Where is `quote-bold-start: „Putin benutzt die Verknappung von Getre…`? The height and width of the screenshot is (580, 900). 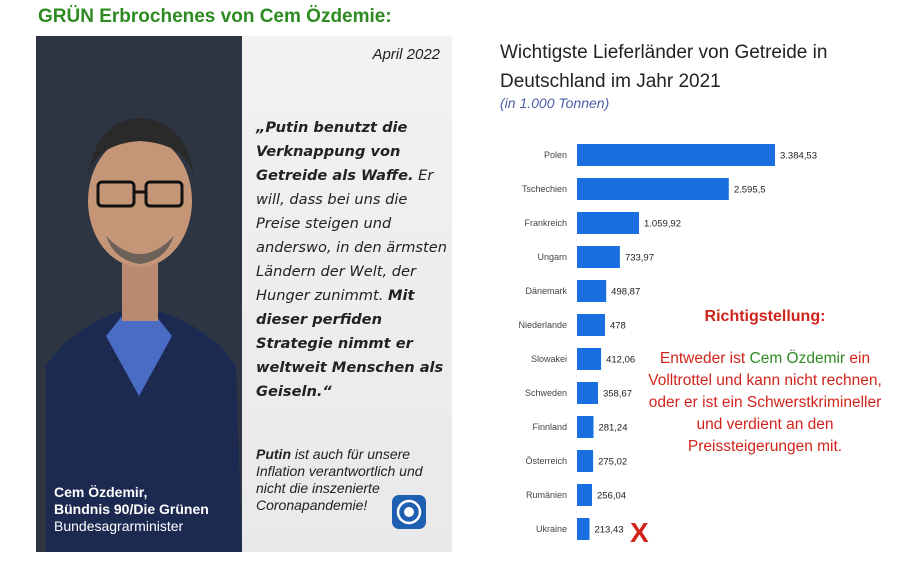
quote-bold-start: „Putin benutzt die Verknappung von Getre… is located at coordinates (335, 151).